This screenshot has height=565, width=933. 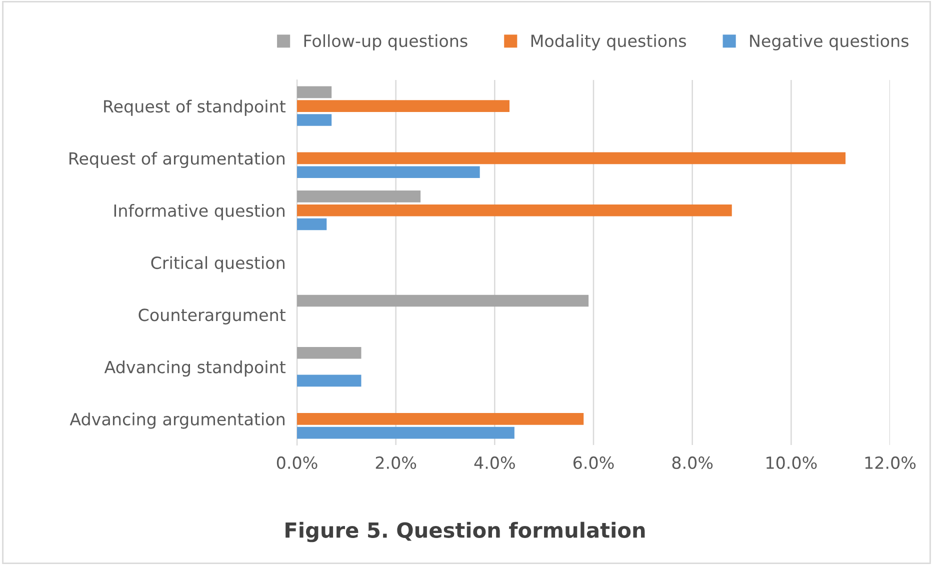 I want to click on y-tick-label: Advancing standpoint, so click(x=195, y=368).